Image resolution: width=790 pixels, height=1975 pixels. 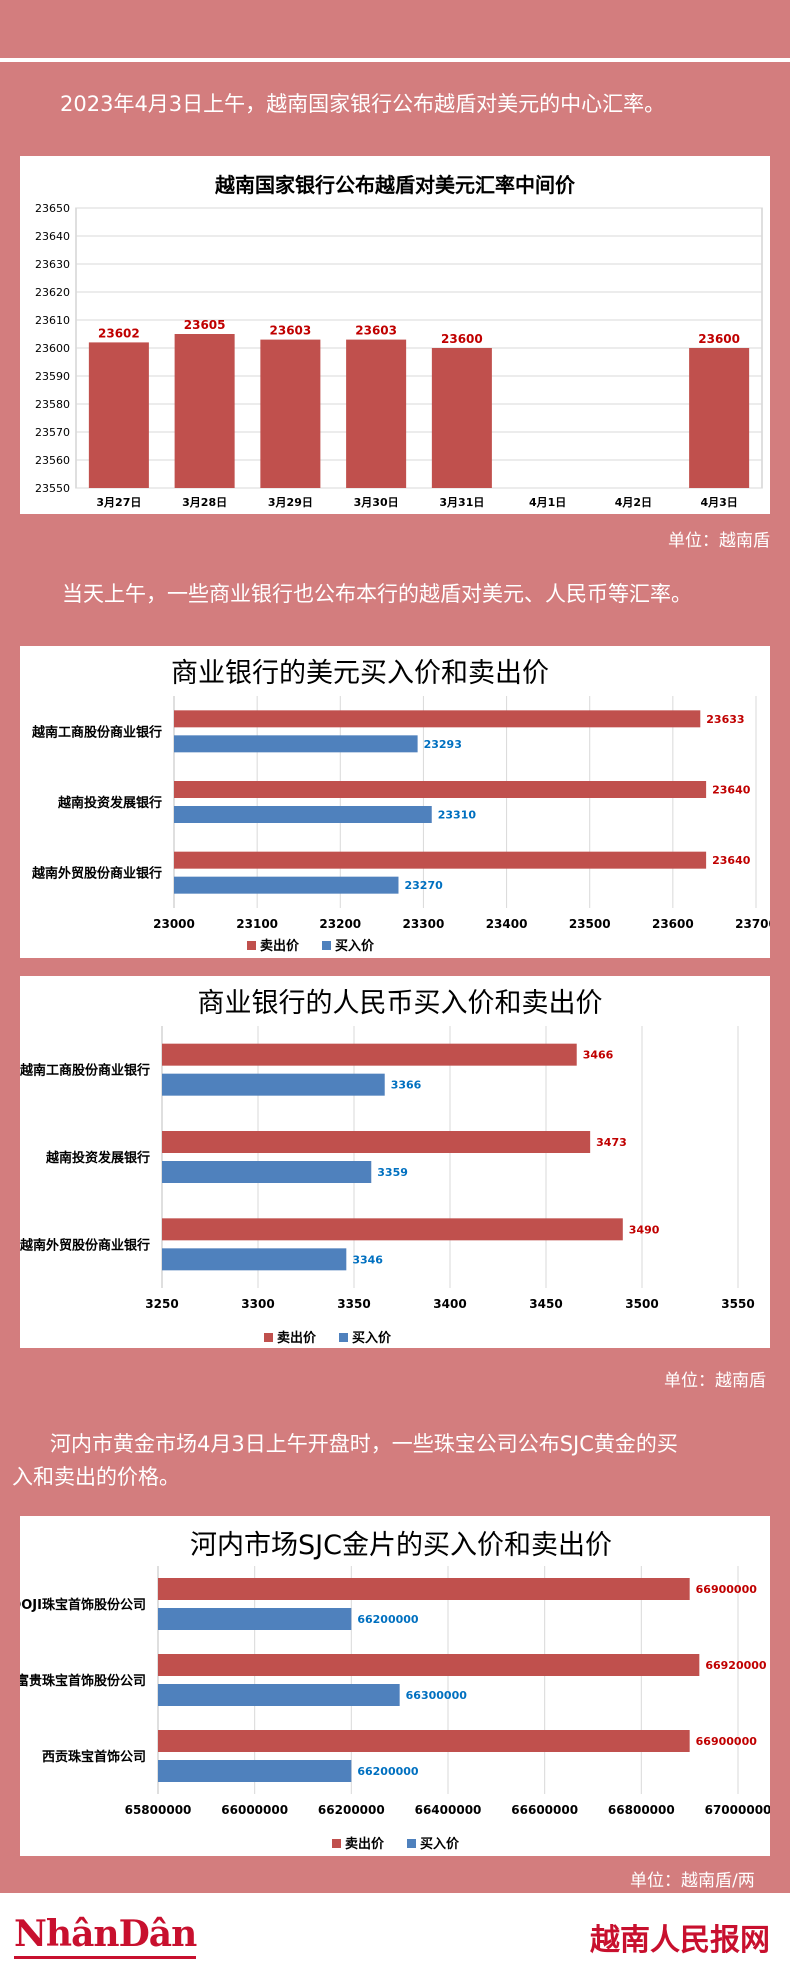 I want to click on chart-title: 商业银行的人民币买入价和卖出价, so click(x=400, y=1003).